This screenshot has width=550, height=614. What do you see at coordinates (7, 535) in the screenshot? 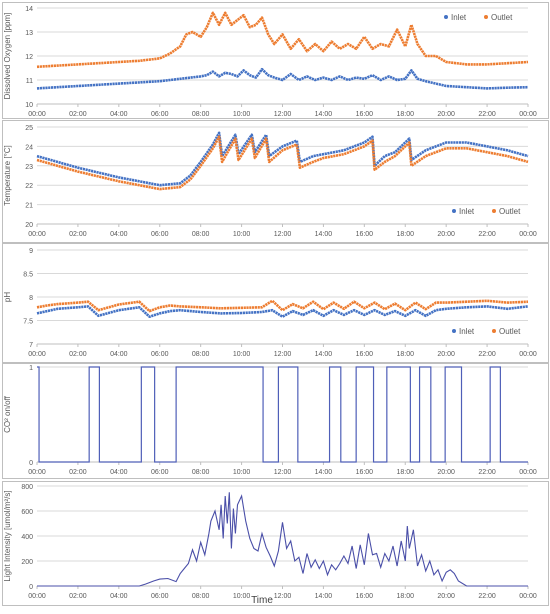
I see `y-axis-label: Light Intensity [umol/m²/s]` at bounding box center [7, 535].